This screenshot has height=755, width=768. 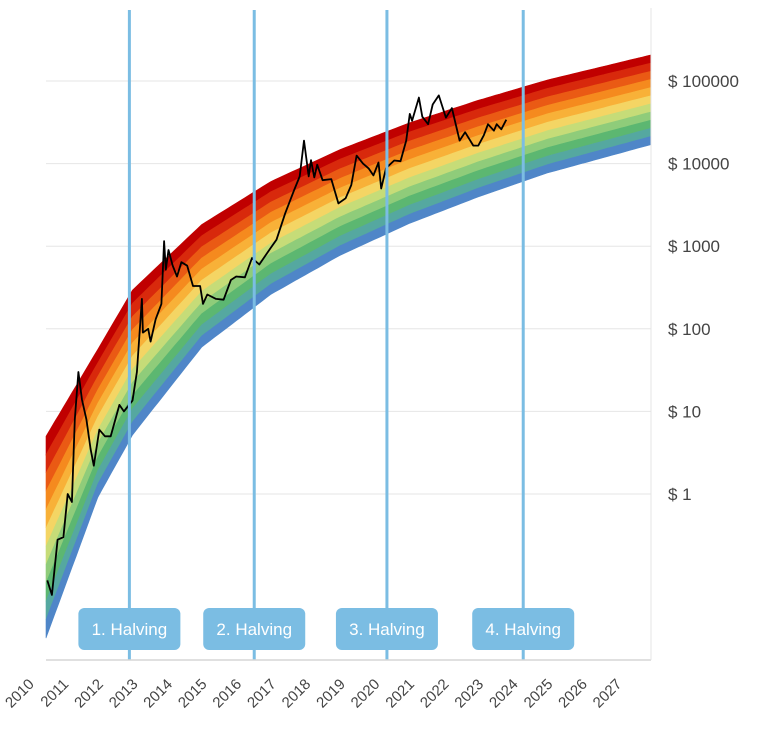 I want to click on y-tick-label: $ 10000, so click(x=698, y=164).